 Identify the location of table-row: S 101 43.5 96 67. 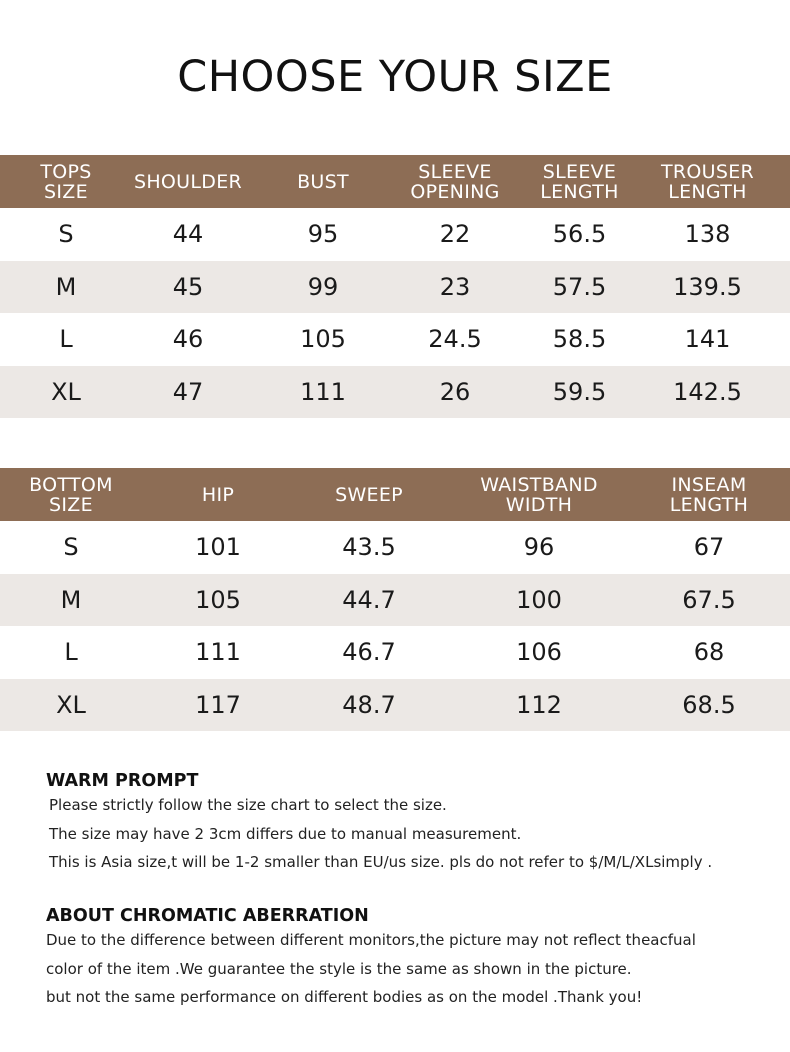
(395, 547).